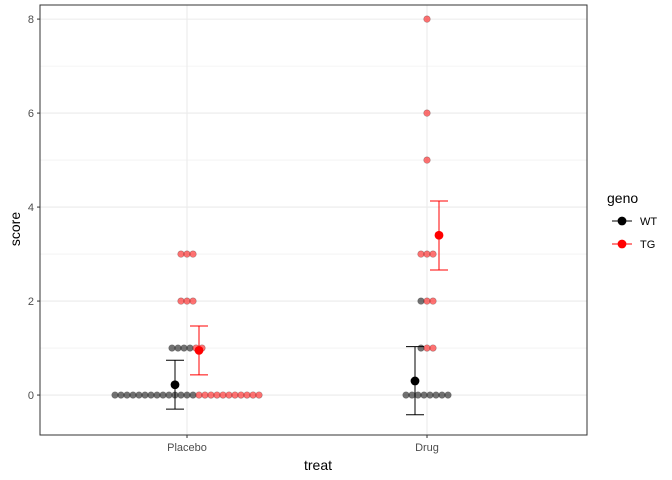 The image size is (672, 480). Describe the element at coordinates (31, 302) in the screenshot. I see `y-tick-label: 2` at that location.